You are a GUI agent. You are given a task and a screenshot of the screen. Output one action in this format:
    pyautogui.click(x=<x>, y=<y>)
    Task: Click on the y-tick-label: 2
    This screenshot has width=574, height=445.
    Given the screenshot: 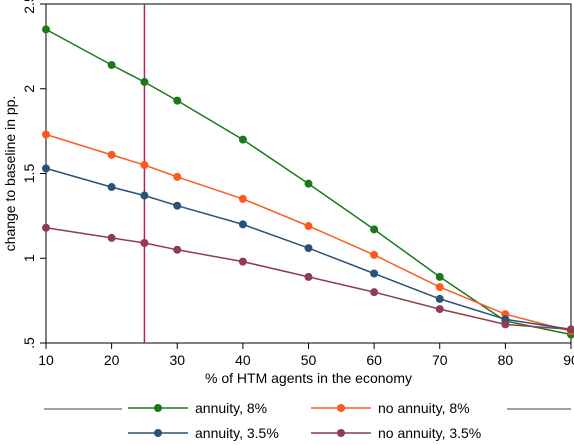 What is the action you would take?
    pyautogui.click(x=29, y=89)
    